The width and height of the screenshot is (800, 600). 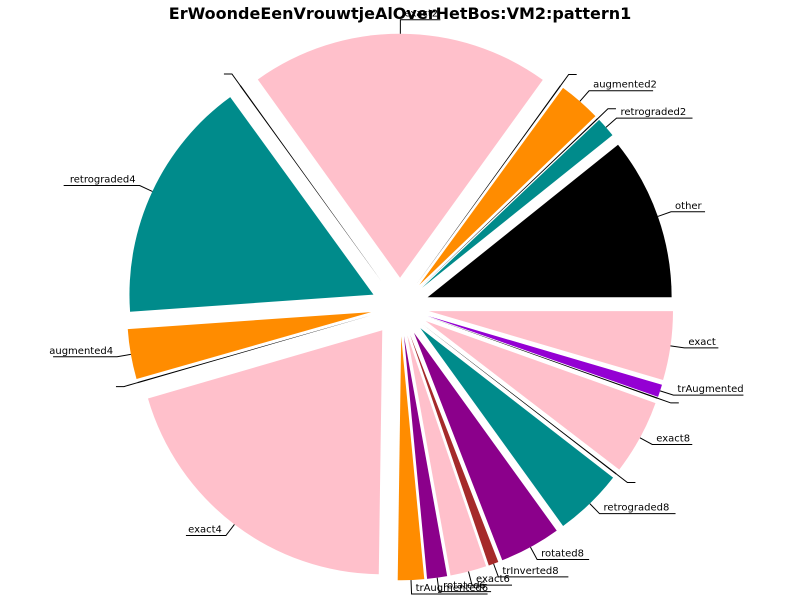 I want to click on pie-slice-trAugmented6, so click(x=411, y=458).